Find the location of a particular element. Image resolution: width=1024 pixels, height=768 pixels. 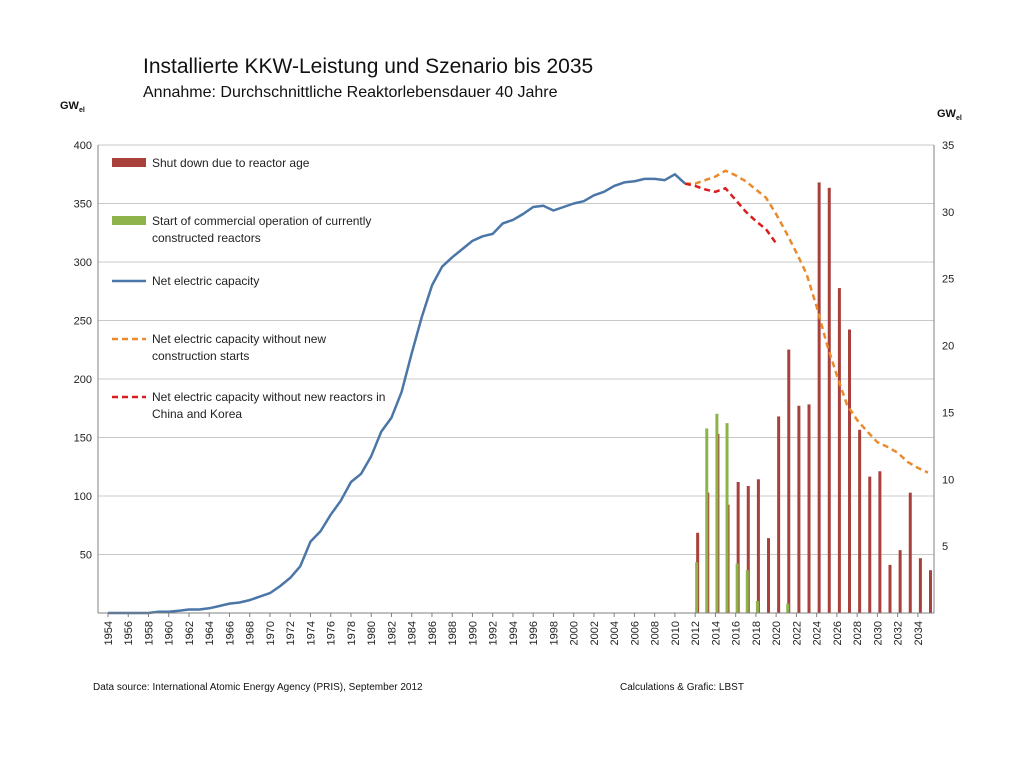

y-left-tick-label: 150 is located at coordinates (83, 439).